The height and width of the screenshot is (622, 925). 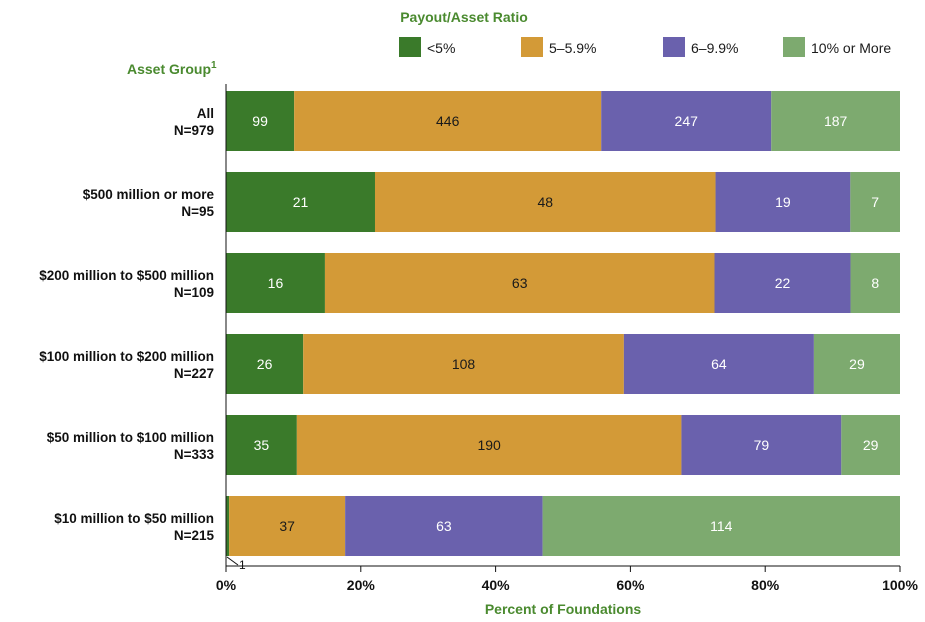 I want to click on category-label: $10 million to $50 million, so click(x=134, y=518).